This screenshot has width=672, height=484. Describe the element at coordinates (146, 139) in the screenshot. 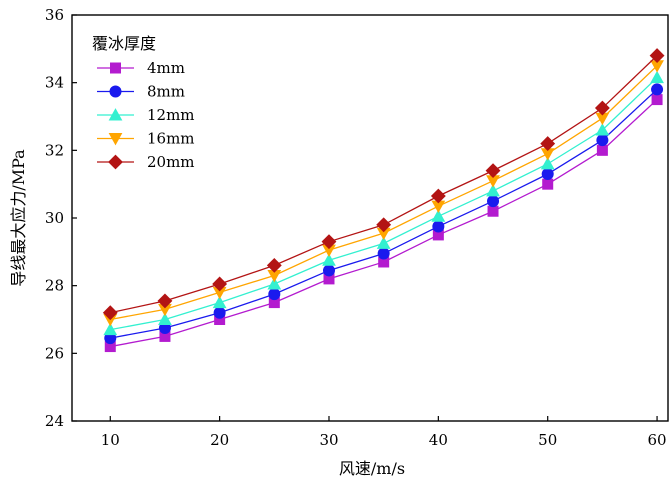

I see `legend-item: 16mm` at that location.